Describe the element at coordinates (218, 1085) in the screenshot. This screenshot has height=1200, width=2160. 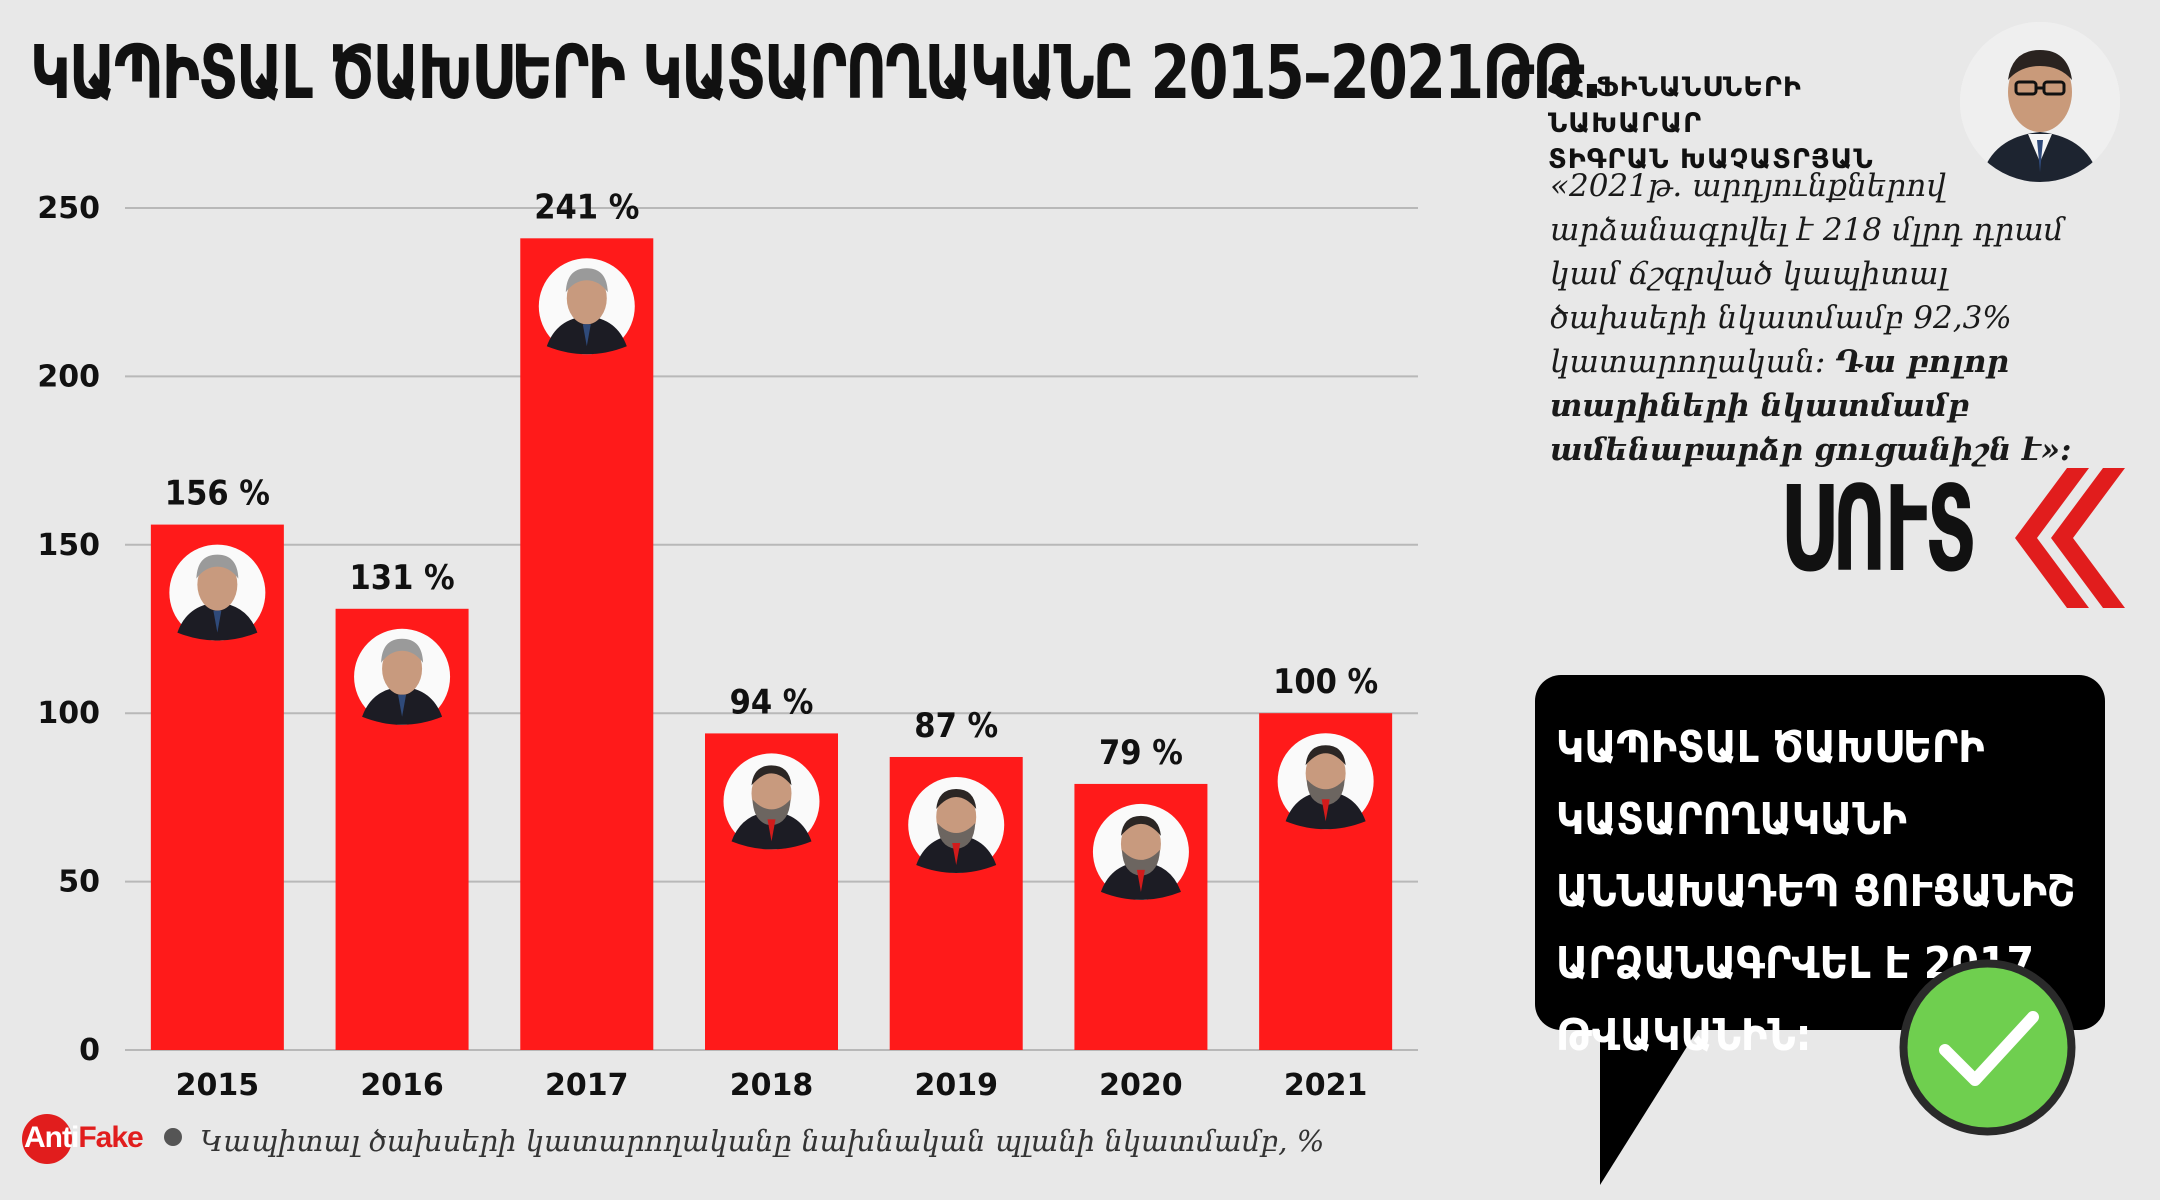
I see `x-tick-label: 2015` at that location.